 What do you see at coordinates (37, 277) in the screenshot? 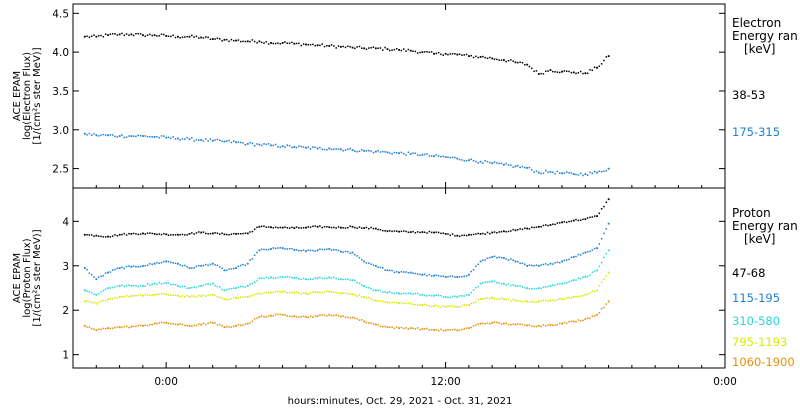
I see `proton-ylabel-line3: [1/(cm²s ster MeV)]` at bounding box center [37, 277].